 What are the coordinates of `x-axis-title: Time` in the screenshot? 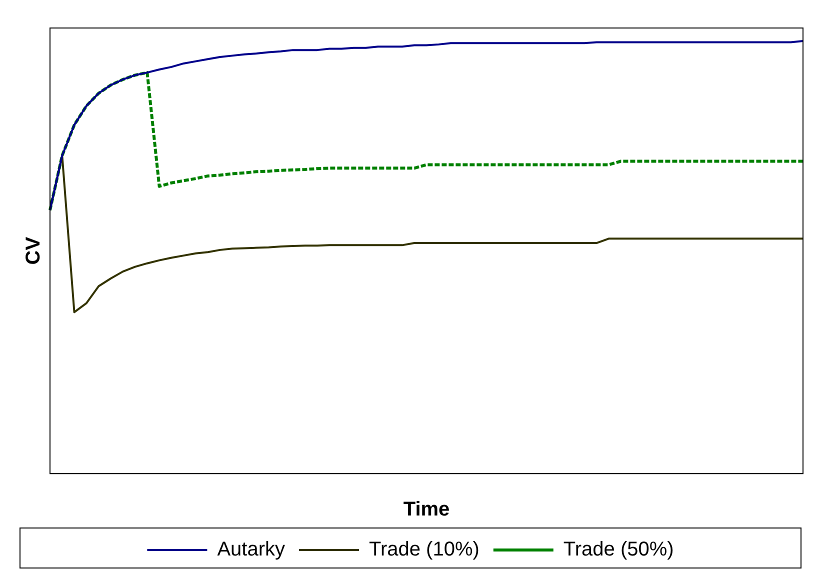 It's located at (426, 509).